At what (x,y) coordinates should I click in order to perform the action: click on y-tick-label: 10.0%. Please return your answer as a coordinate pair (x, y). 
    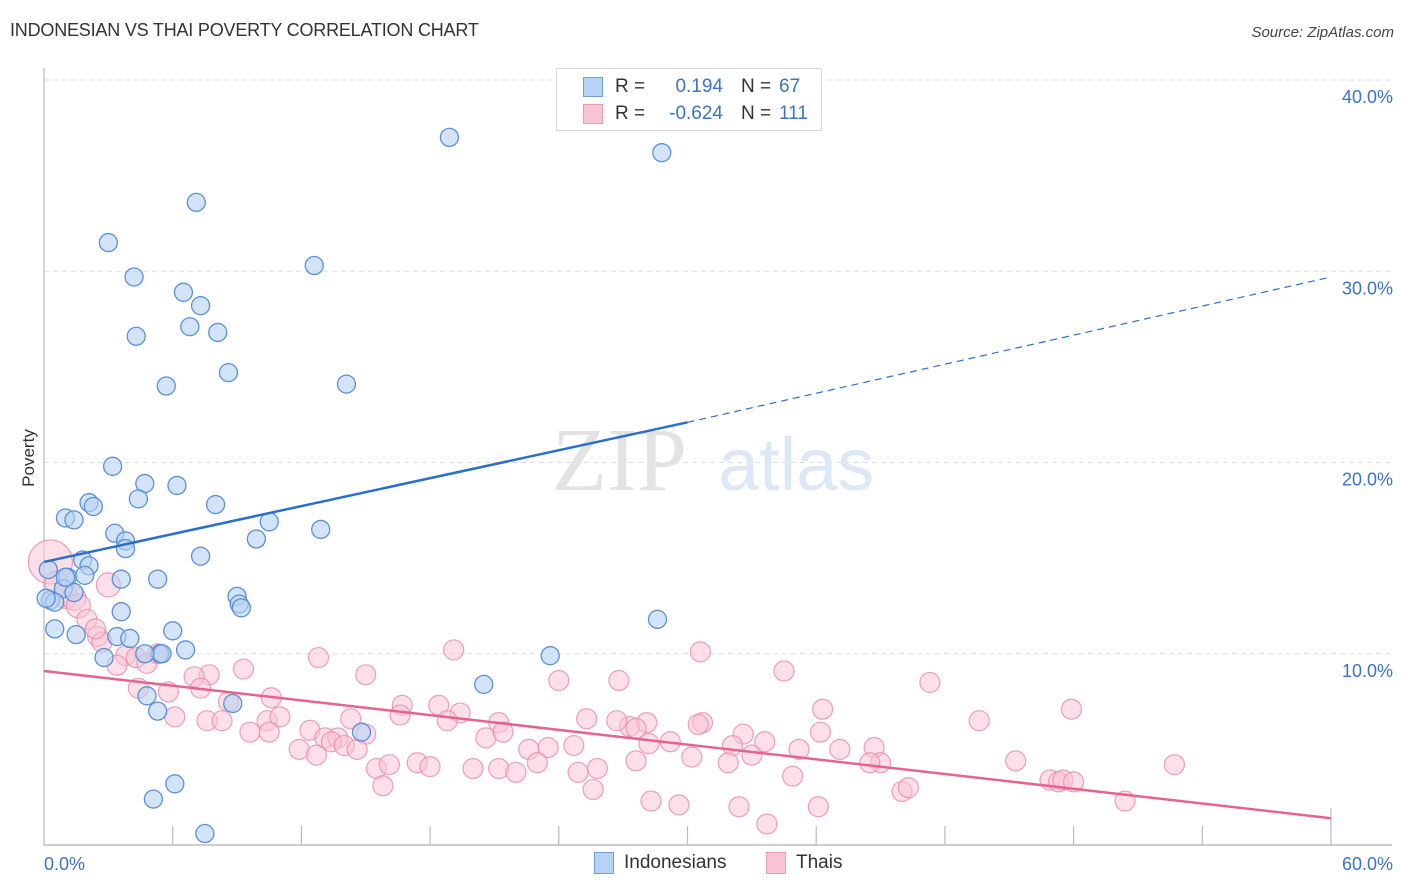
    Looking at the image, I should click on (1367, 671).